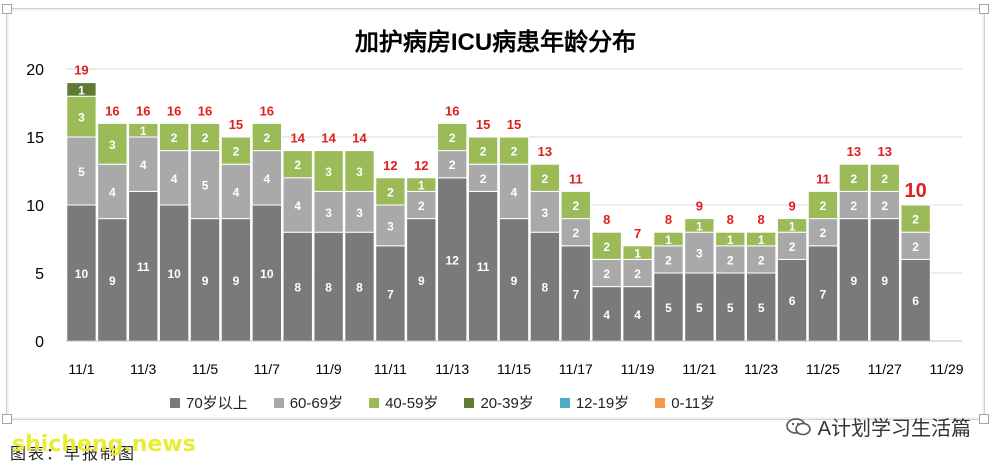 This screenshot has width=991, height=466. I want to click on x-tick-label: 11/19, so click(638, 369).